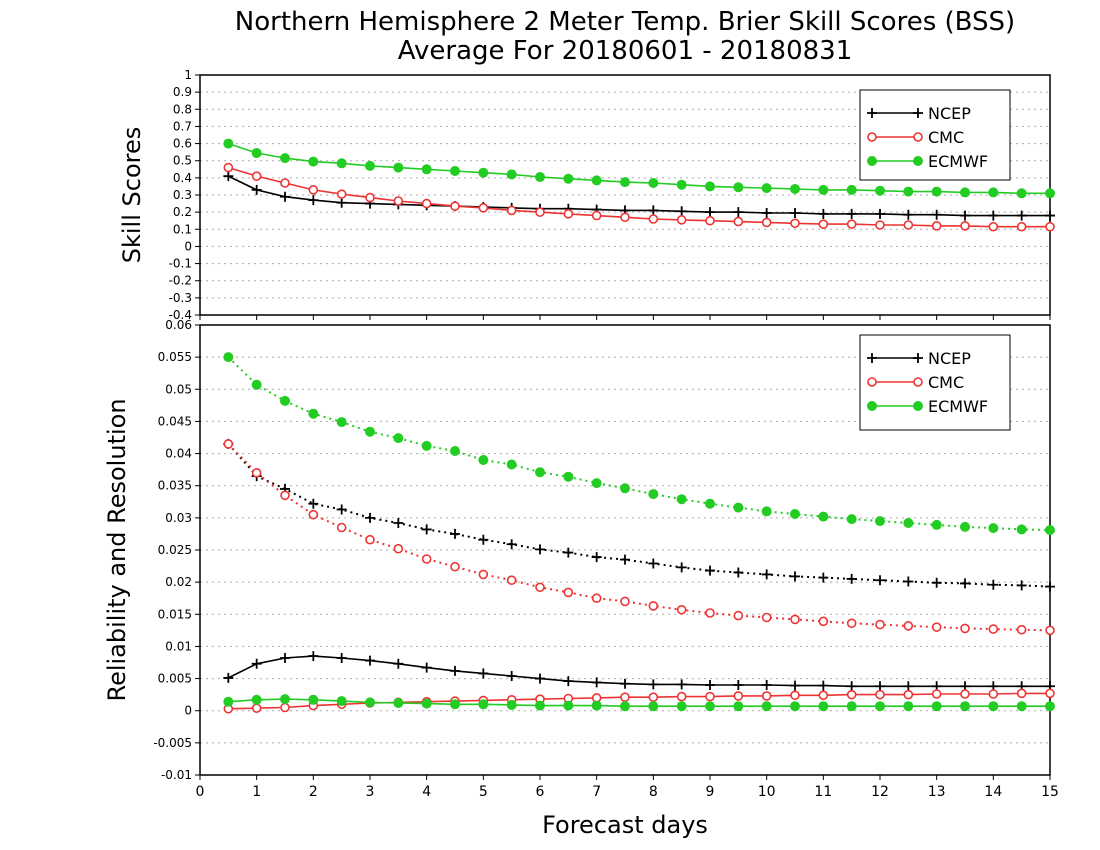 The height and width of the screenshot is (850, 1100). Describe the element at coordinates (182, 126) in the screenshot. I see `y-tick-label: 0.7` at that location.